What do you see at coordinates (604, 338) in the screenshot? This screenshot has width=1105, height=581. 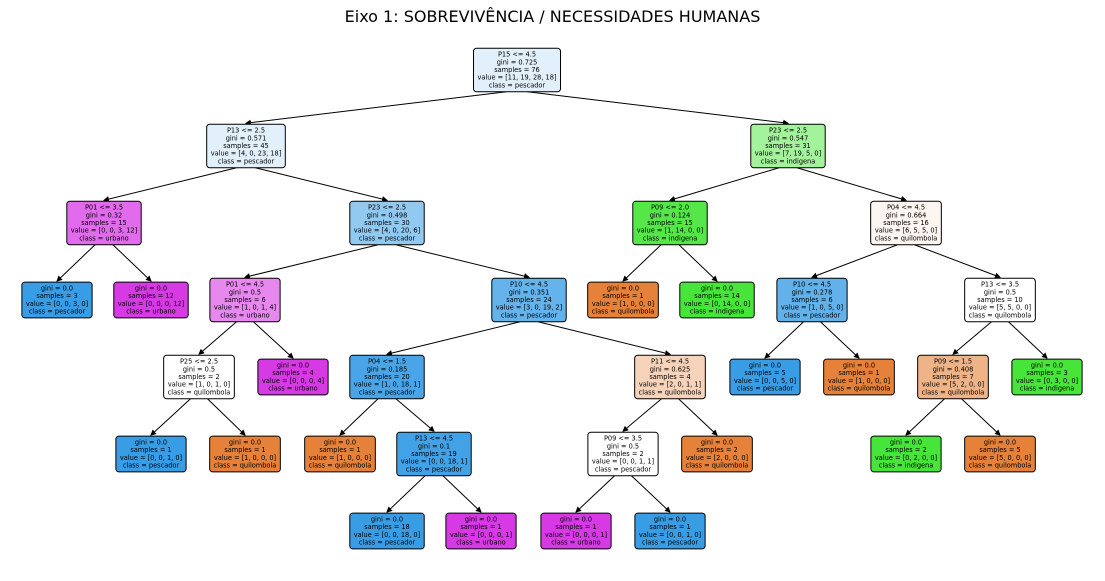 I see `edge-n10-n18` at bounding box center [604, 338].